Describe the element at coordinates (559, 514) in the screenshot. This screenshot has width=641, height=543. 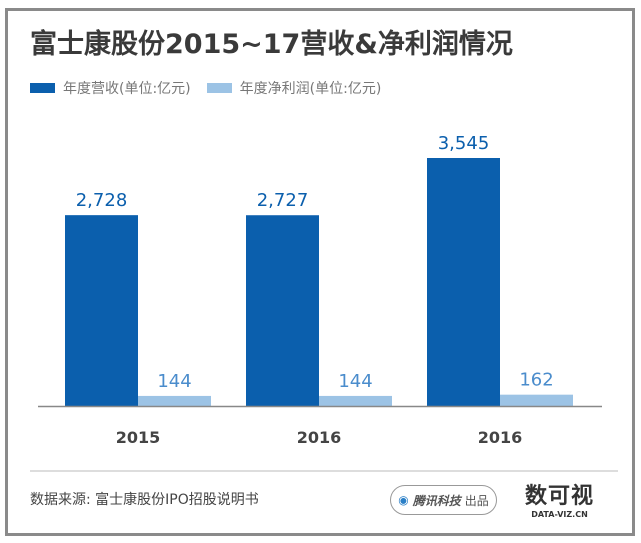
I see `logo-sub: DATA-VIZ.CN` at that location.